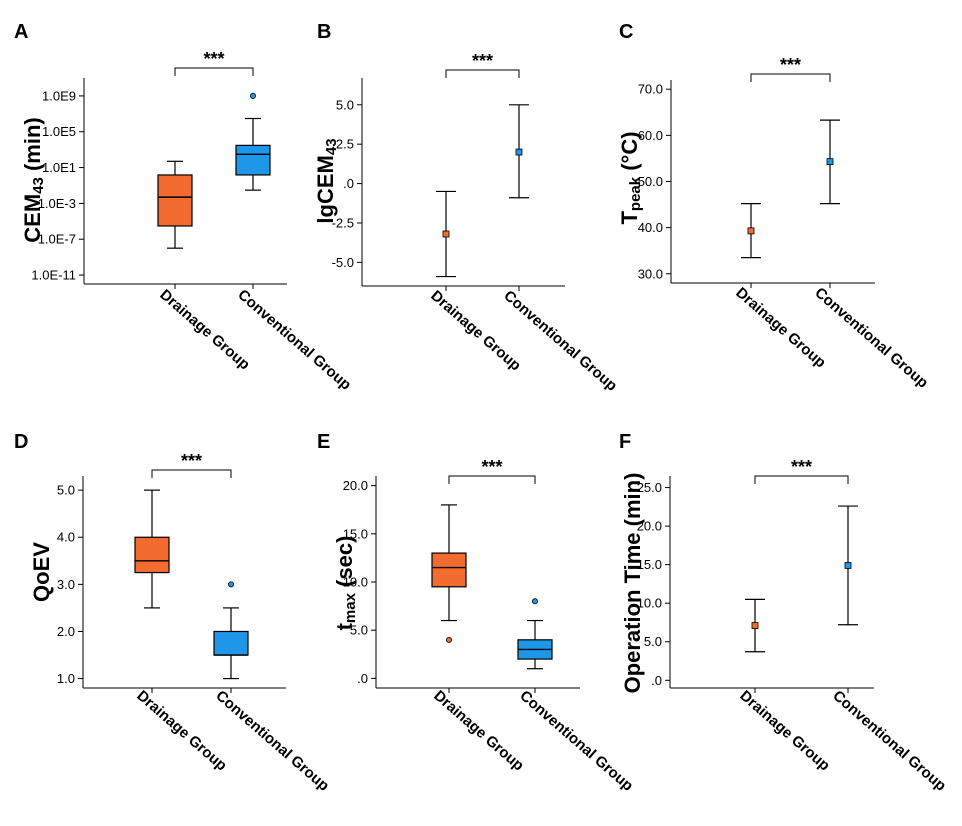 The height and width of the screenshot is (826, 962). What do you see at coordinates (66, 678) in the screenshot?
I see `y-tick-label: 1.0` at bounding box center [66, 678].